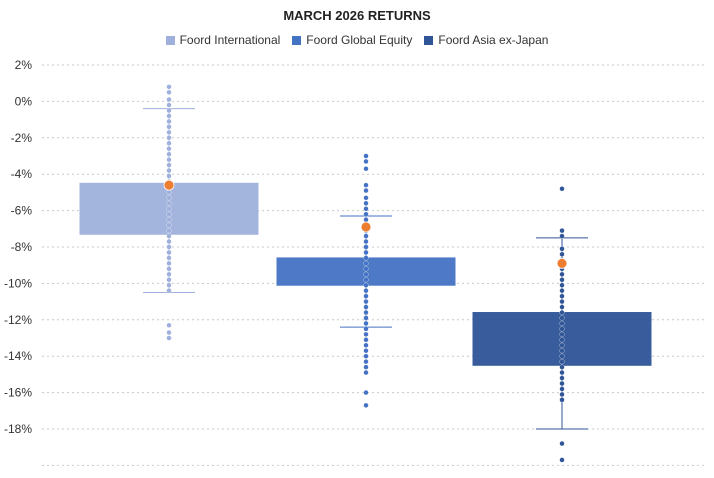  I want to click on legend-label-foord-global-equity: Foord Global Equity, so click(359, 40).